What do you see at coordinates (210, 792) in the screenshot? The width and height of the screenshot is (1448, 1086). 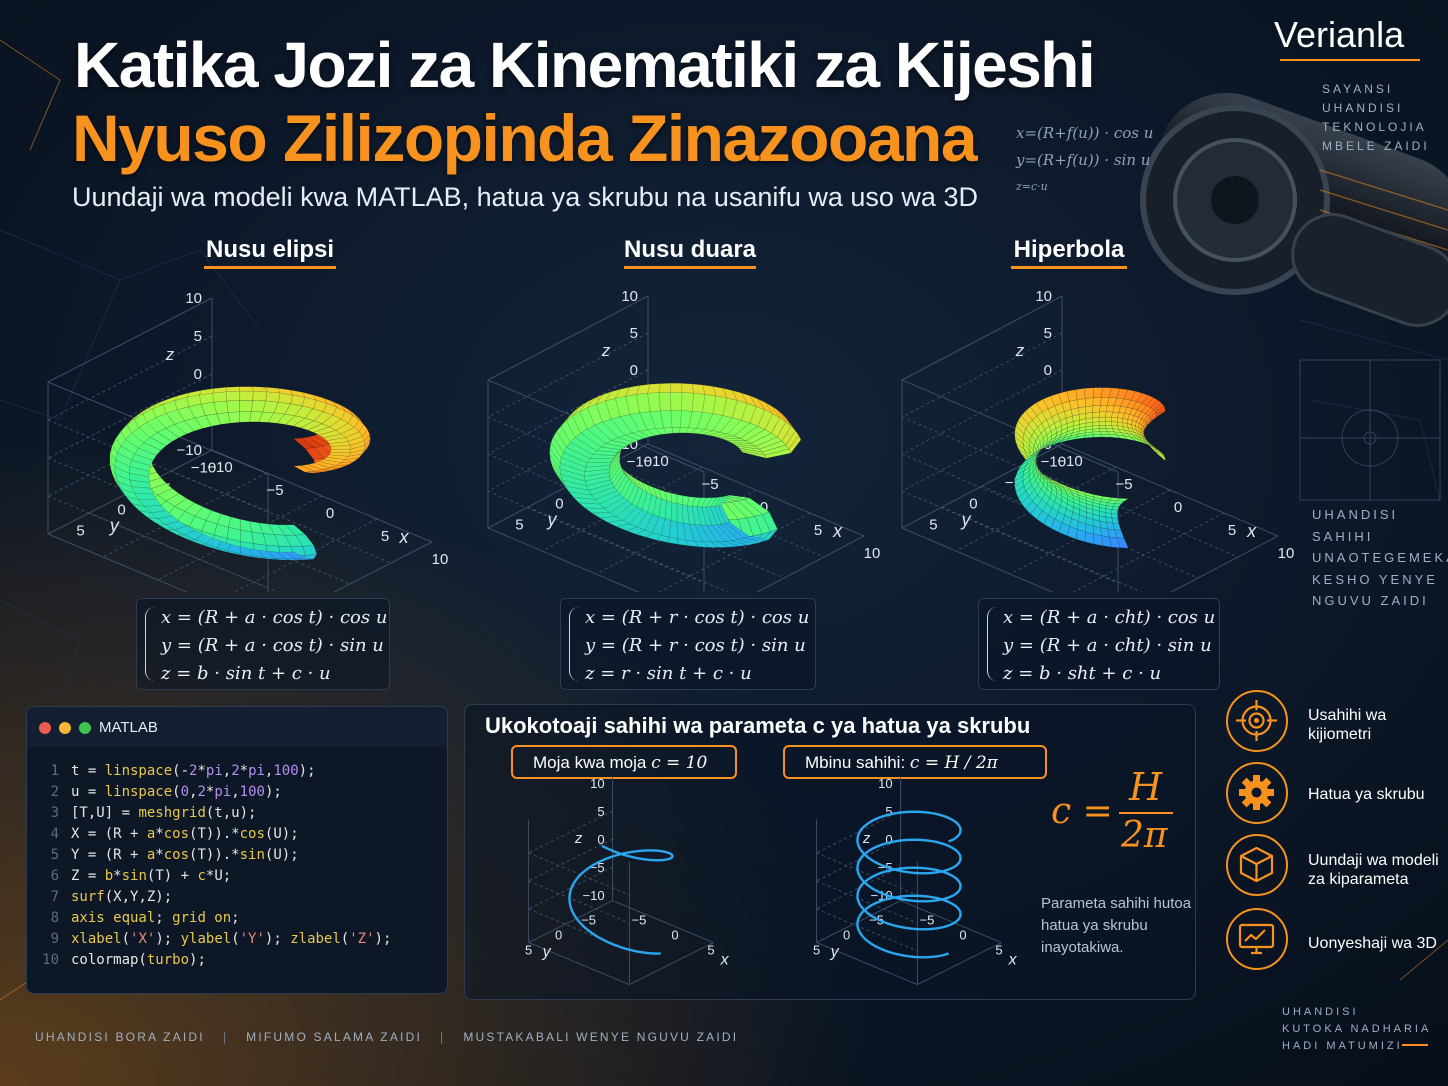 I see `code-token: *` at bounding box center [210, 792].